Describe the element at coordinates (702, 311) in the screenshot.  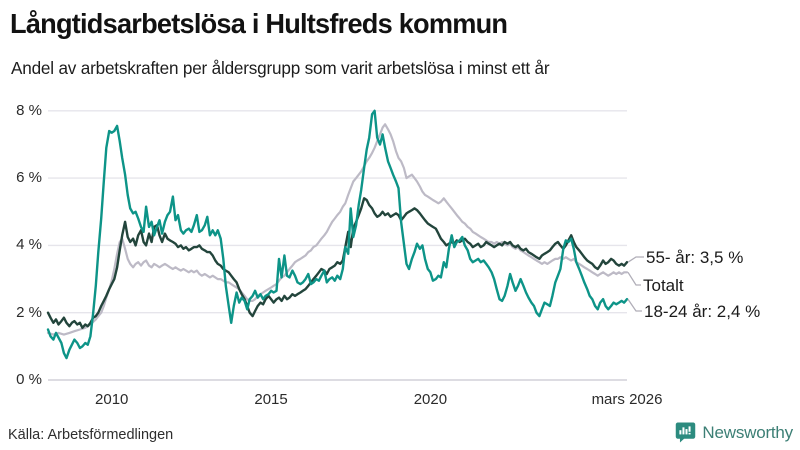
I see `series-end-label-18-24-ar: 18-24 år: 2,4 %` at that location.